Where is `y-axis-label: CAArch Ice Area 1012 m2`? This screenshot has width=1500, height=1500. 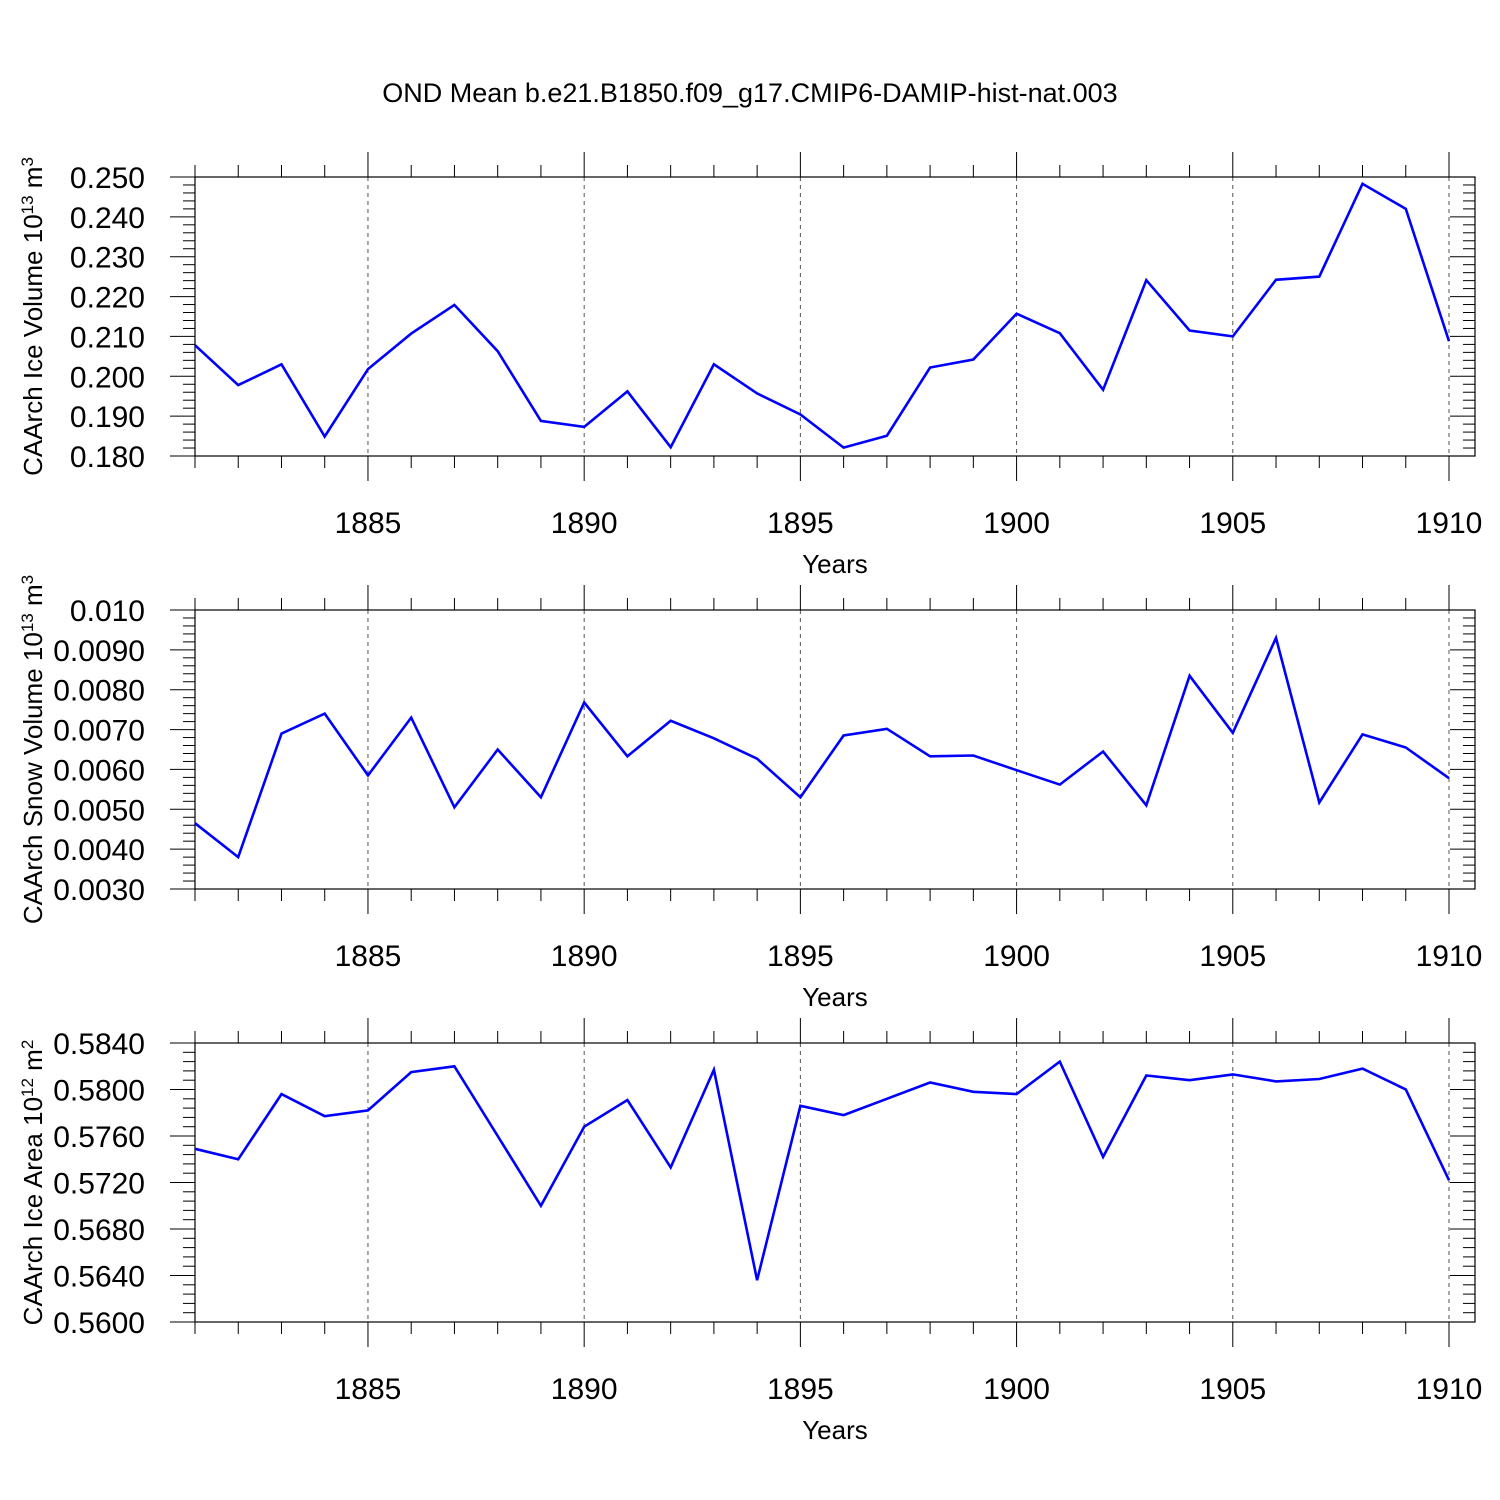 y-axis-label: CAArch Ice Area 1012 m2 is located at coordinates (33, 1183).